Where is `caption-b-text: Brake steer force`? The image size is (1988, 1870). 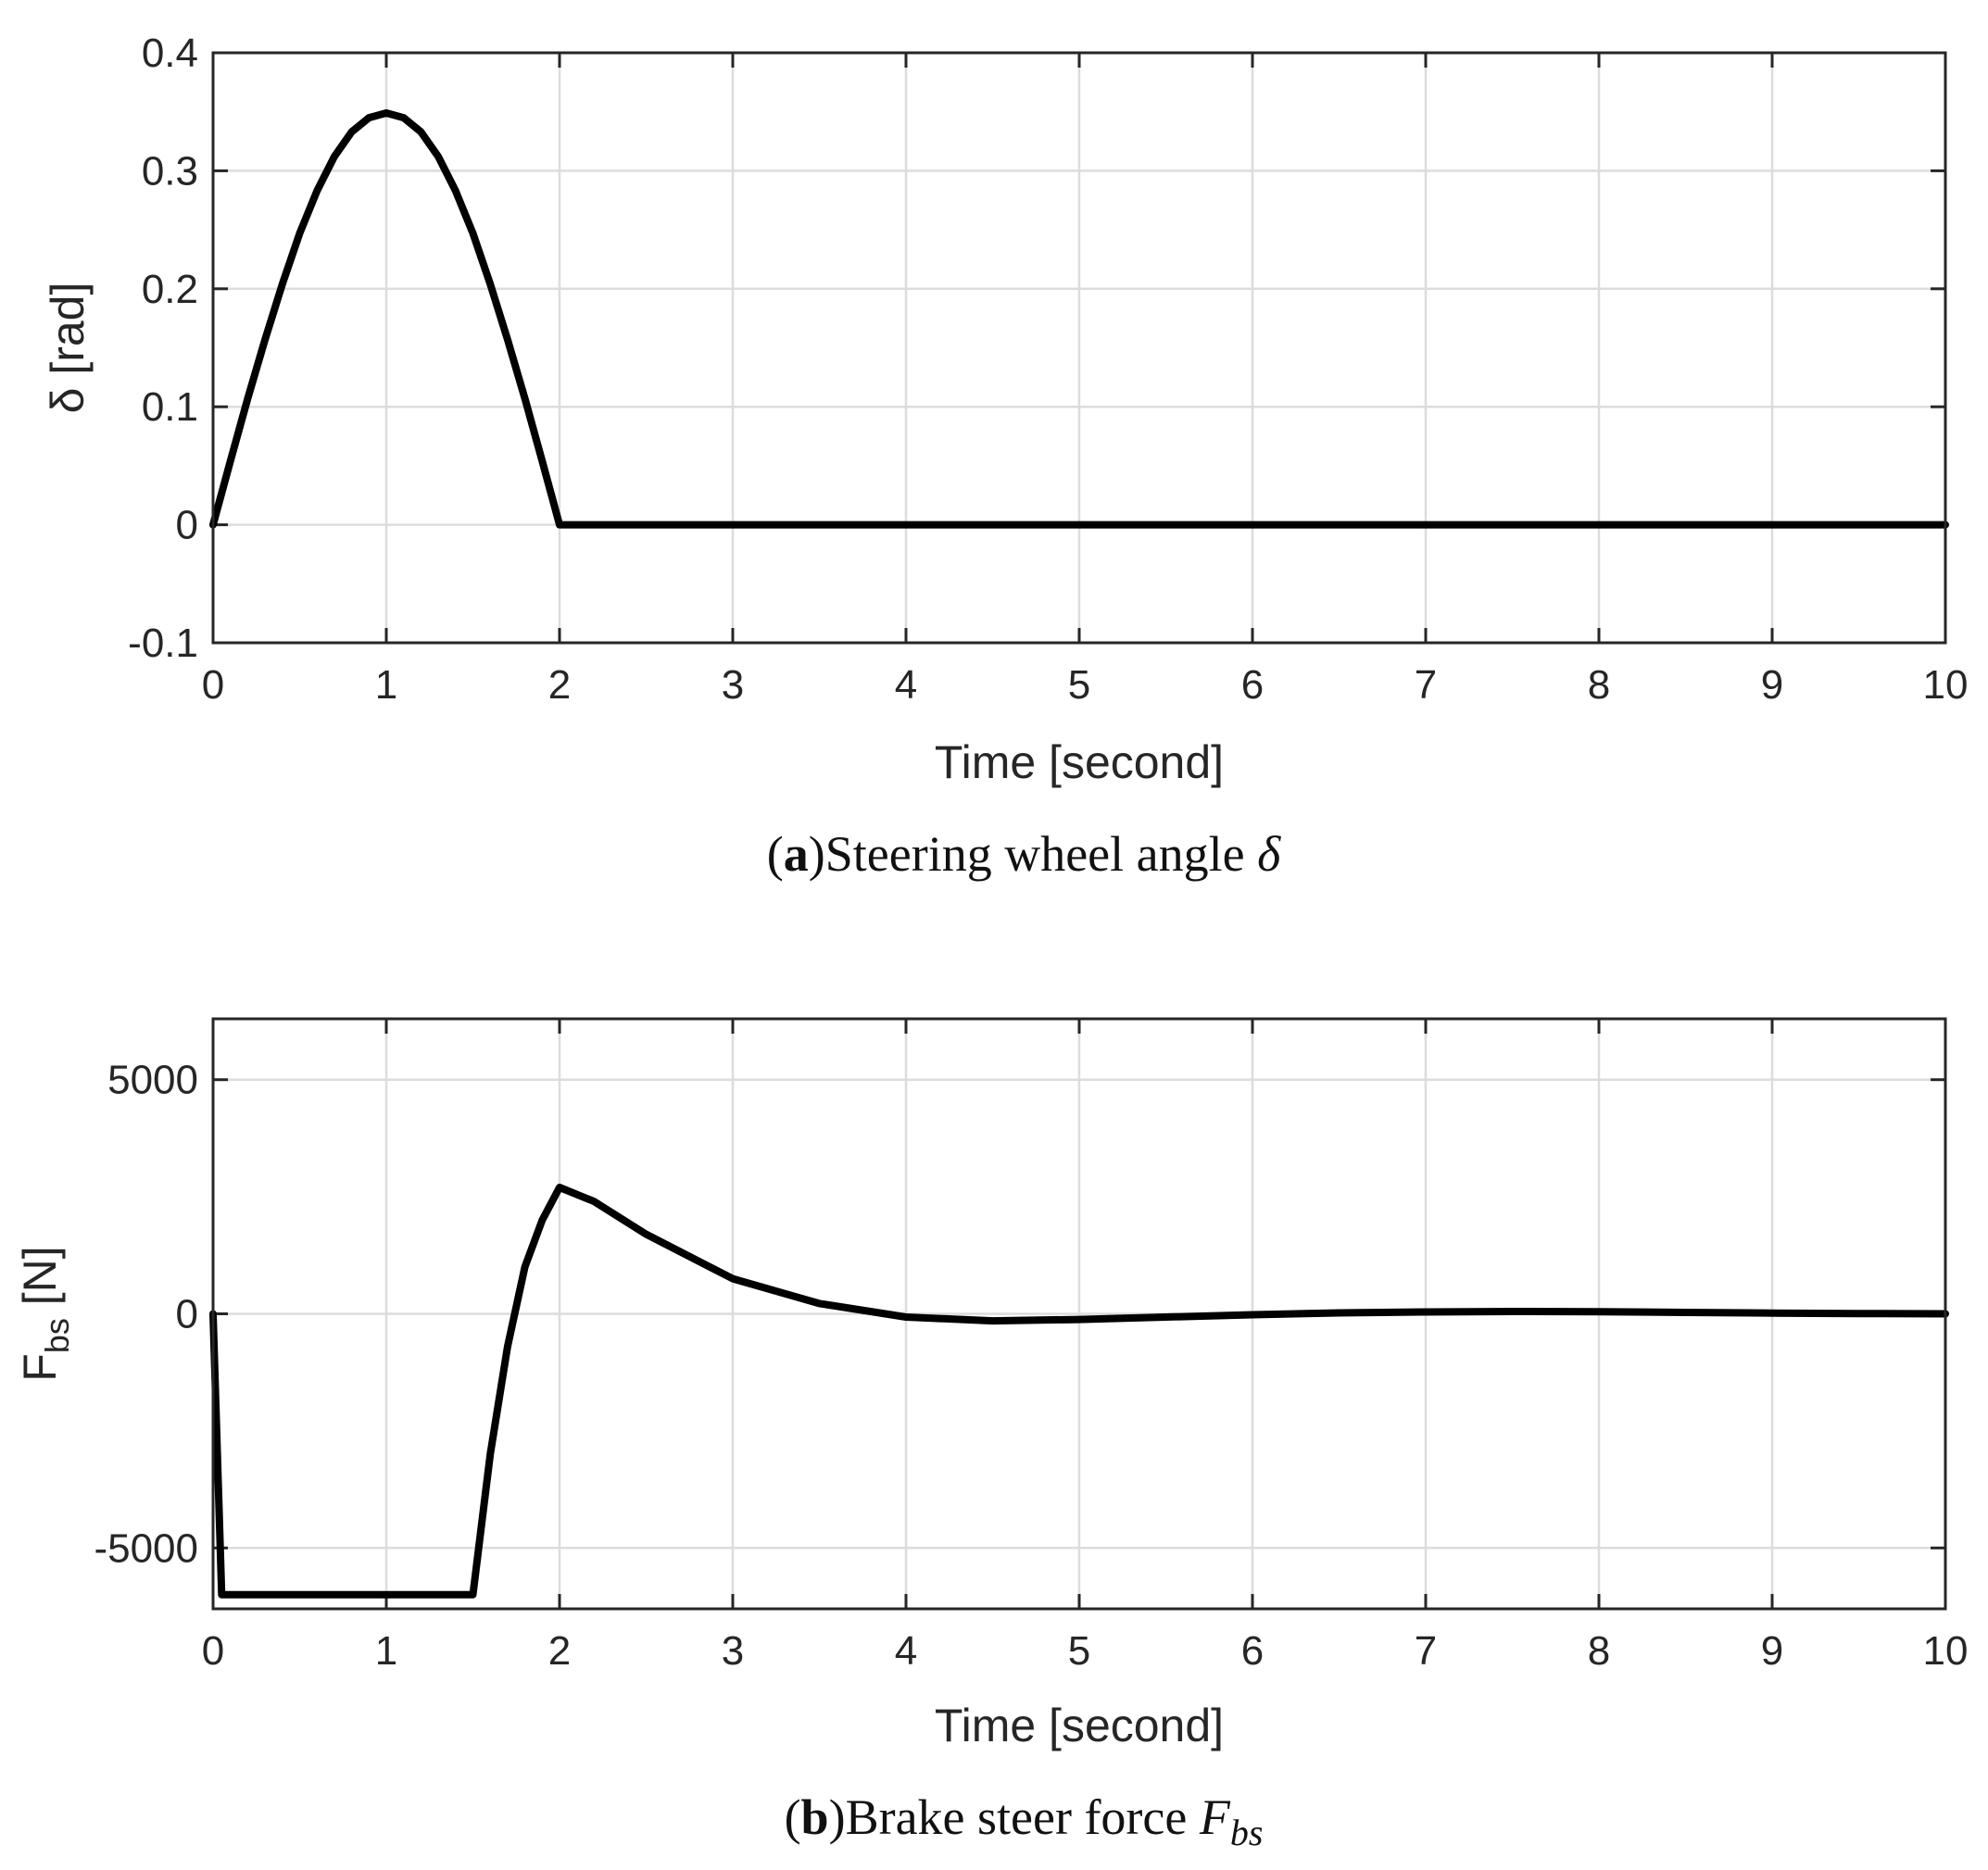 caption-b-text: Brake steer force is located at coordinates (1017, 1817).